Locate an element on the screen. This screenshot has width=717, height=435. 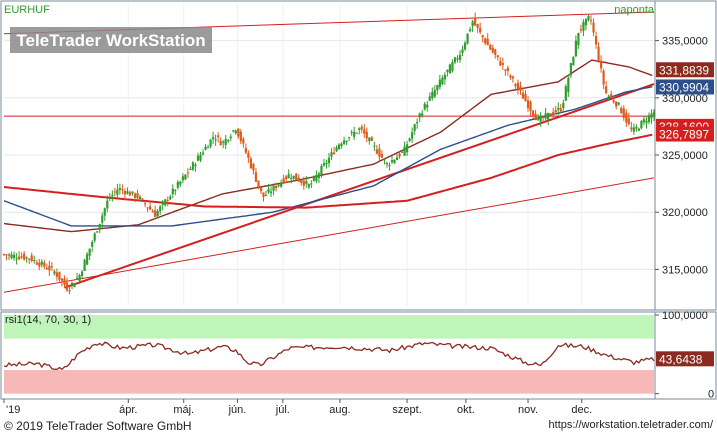
price-tick-label: 325,0000 is located at coordinates (685, 156).